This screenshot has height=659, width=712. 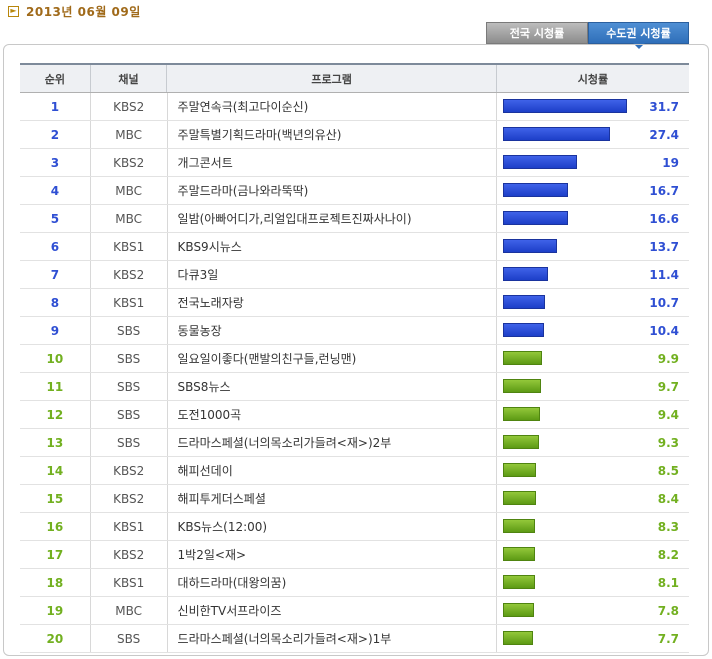 I want to click on rating-cell: 10.7, so click(x=592, y=302).